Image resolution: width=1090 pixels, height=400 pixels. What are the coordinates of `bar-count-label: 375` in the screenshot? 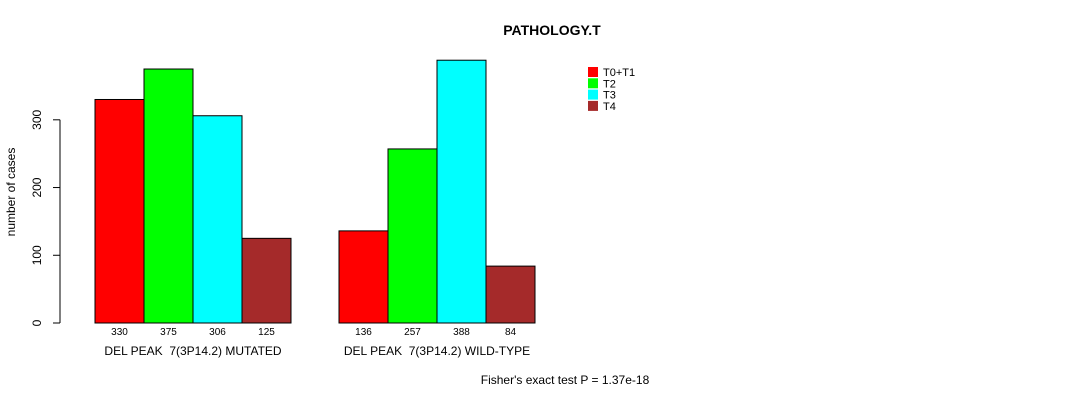 It's located at (168, 332).